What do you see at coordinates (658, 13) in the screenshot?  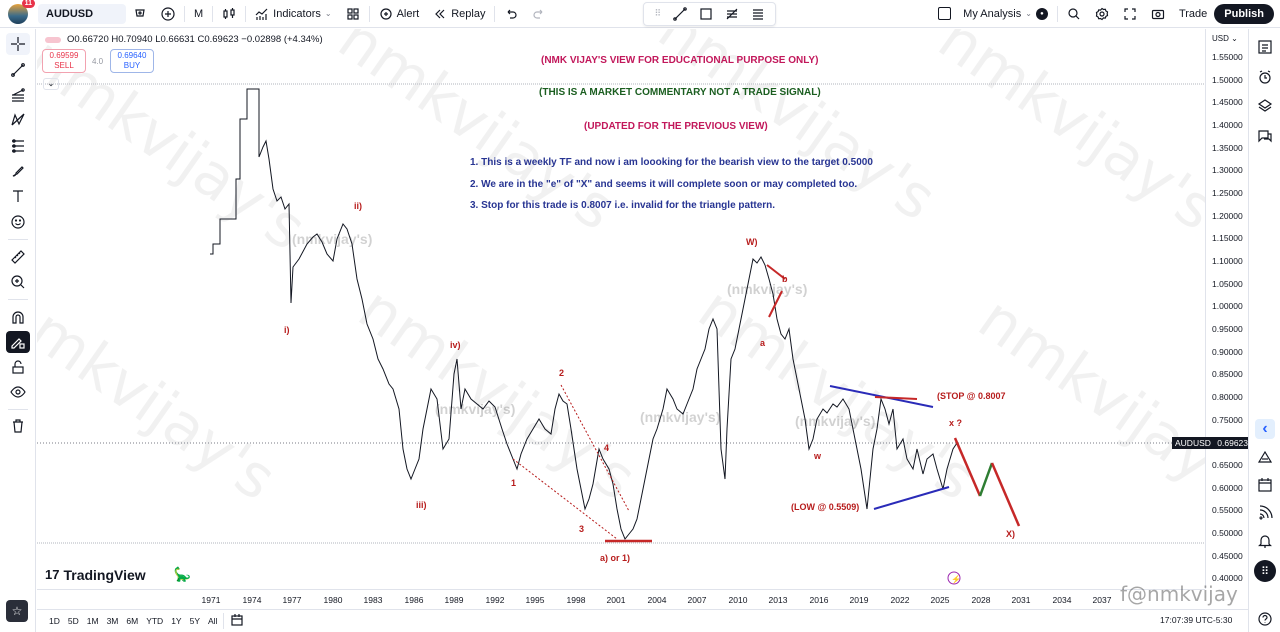 I see `drag-handle: ⠿` at bounding box center [658, 13].